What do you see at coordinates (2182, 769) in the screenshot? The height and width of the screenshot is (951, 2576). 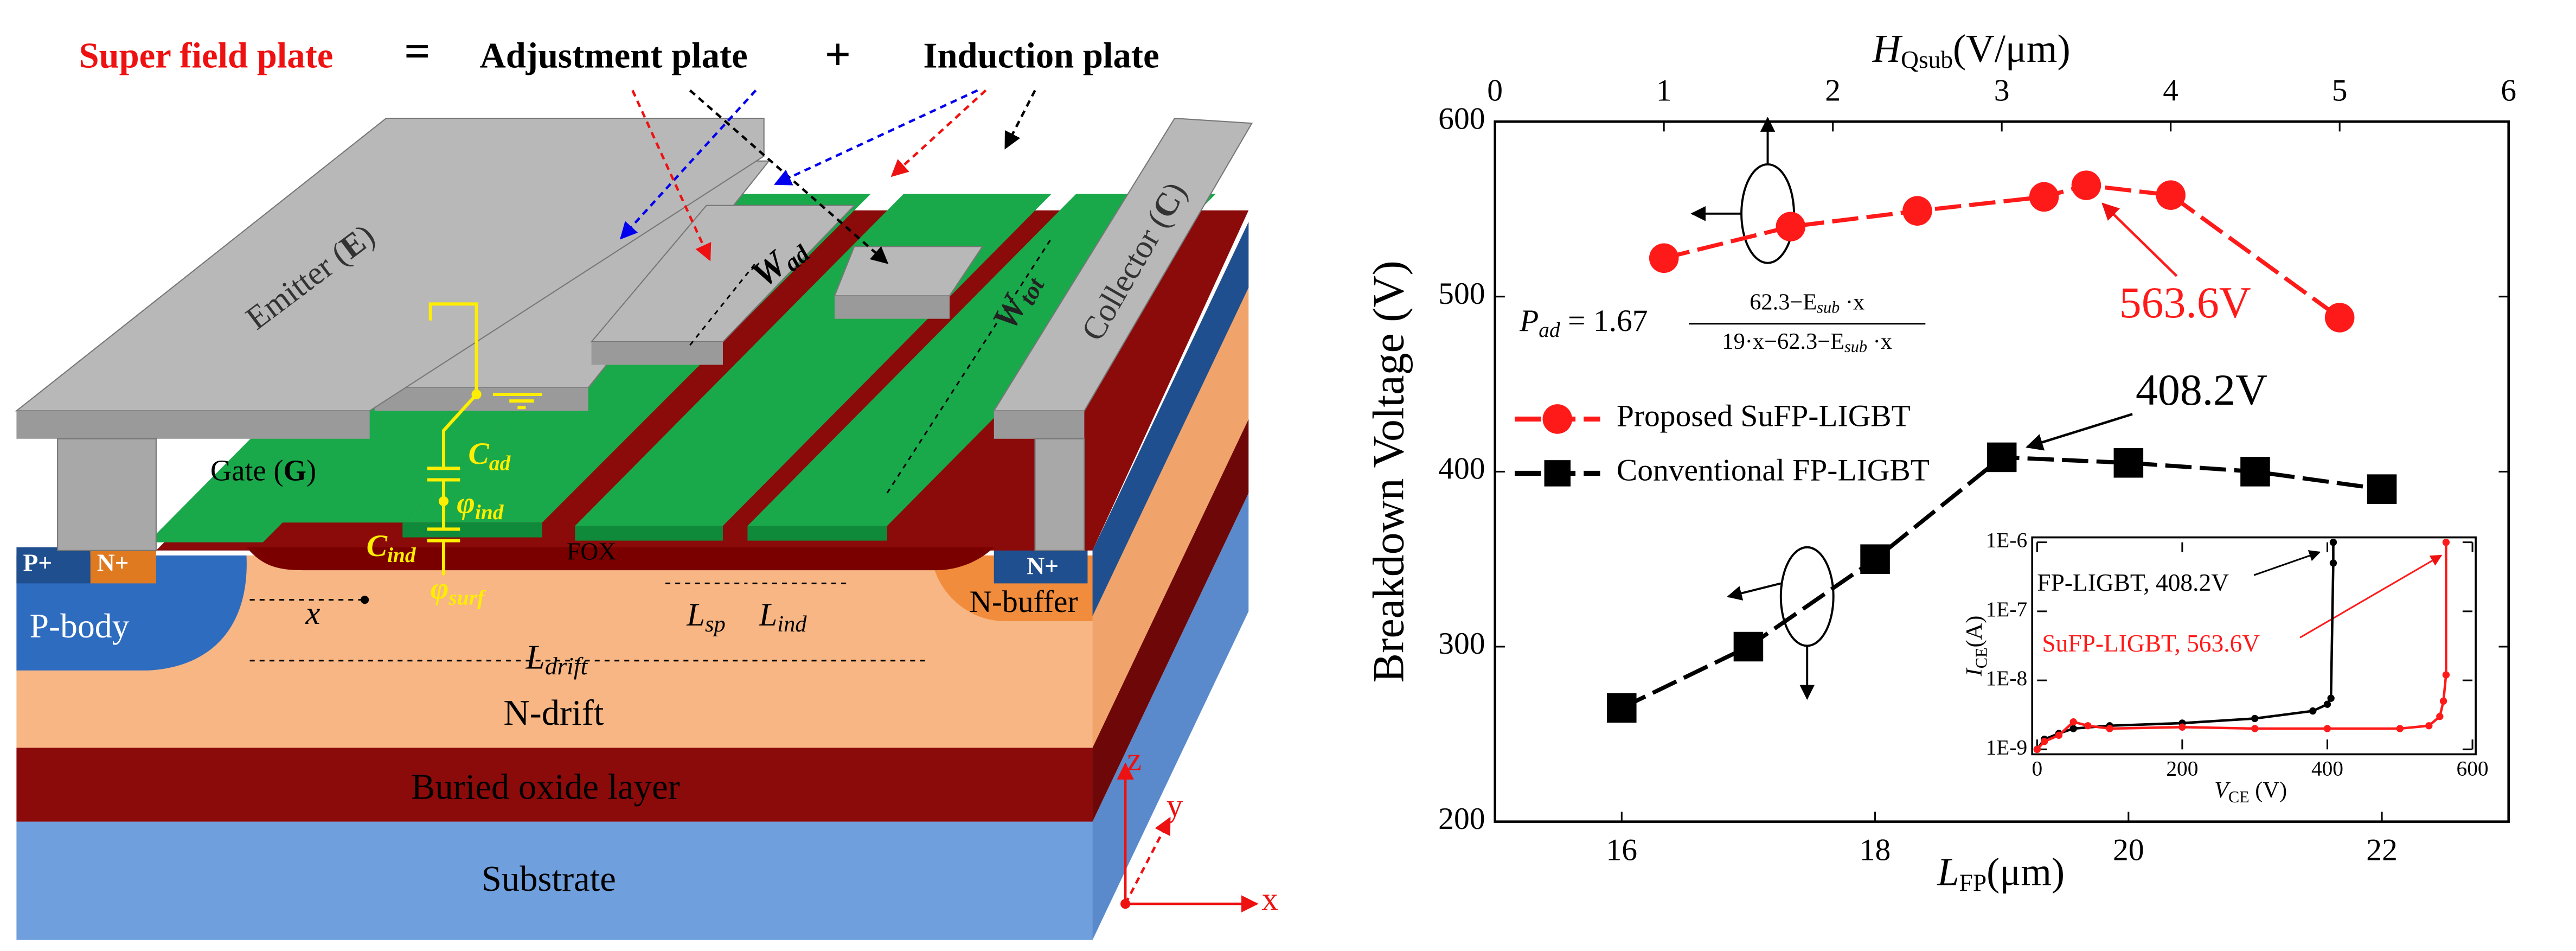 I see `x-tick-label: 200` at bounding box center [2182, 769].